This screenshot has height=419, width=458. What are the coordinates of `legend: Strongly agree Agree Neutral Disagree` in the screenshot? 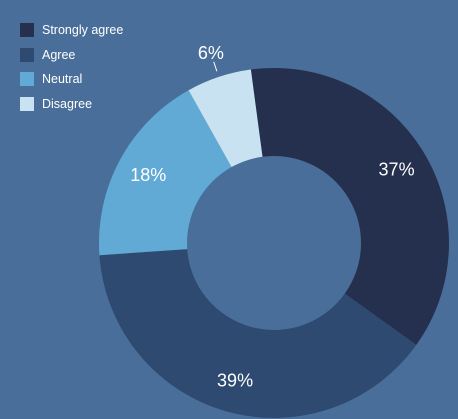 It's located at (71, 67).